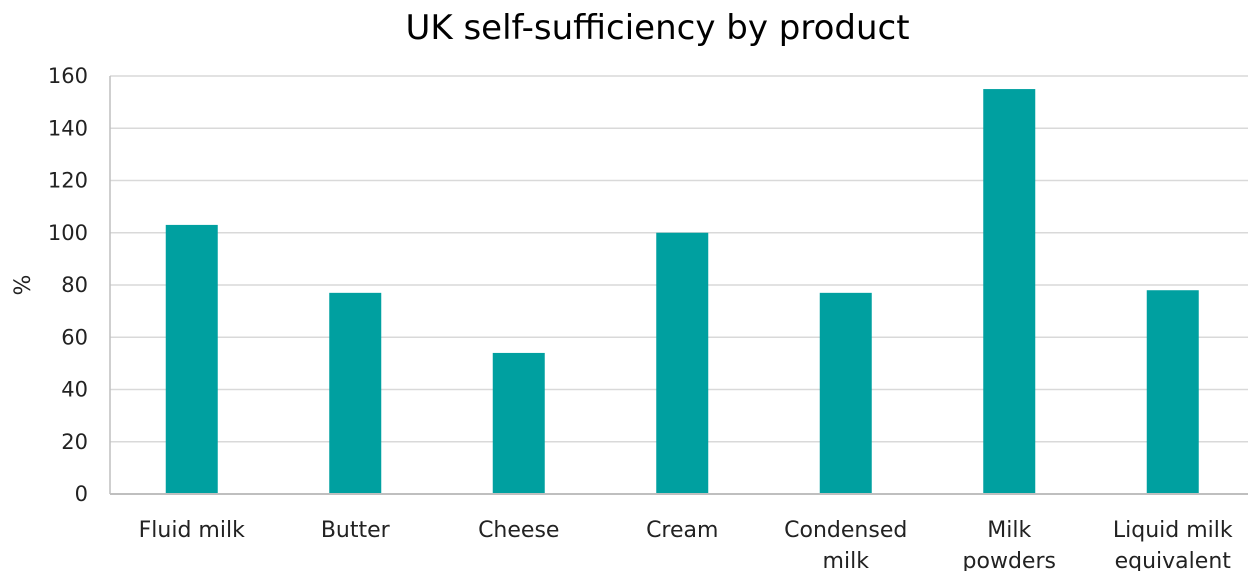 Image resolution: width=1248 pixels, height=571 pixels. I want to click on y-tick-label: 0, so click(81, 494).